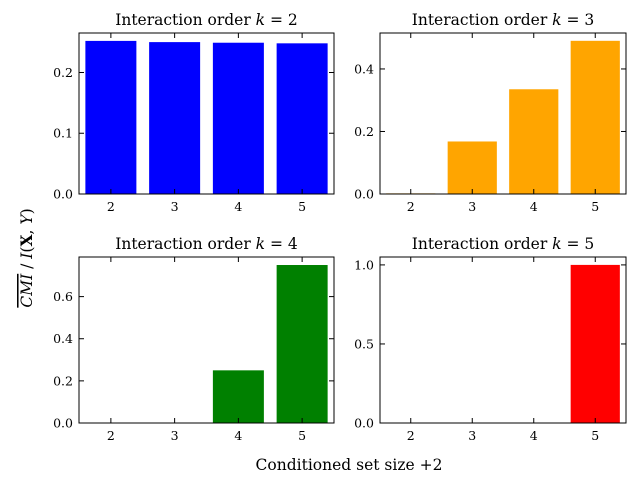 Image resolution: width=644 pixels, height=479 pixels. What do you see at coordinates (503, 20) in the screenshot?
I see `panel-title: Interaction order k = 3` at bounding box center [503, 20].